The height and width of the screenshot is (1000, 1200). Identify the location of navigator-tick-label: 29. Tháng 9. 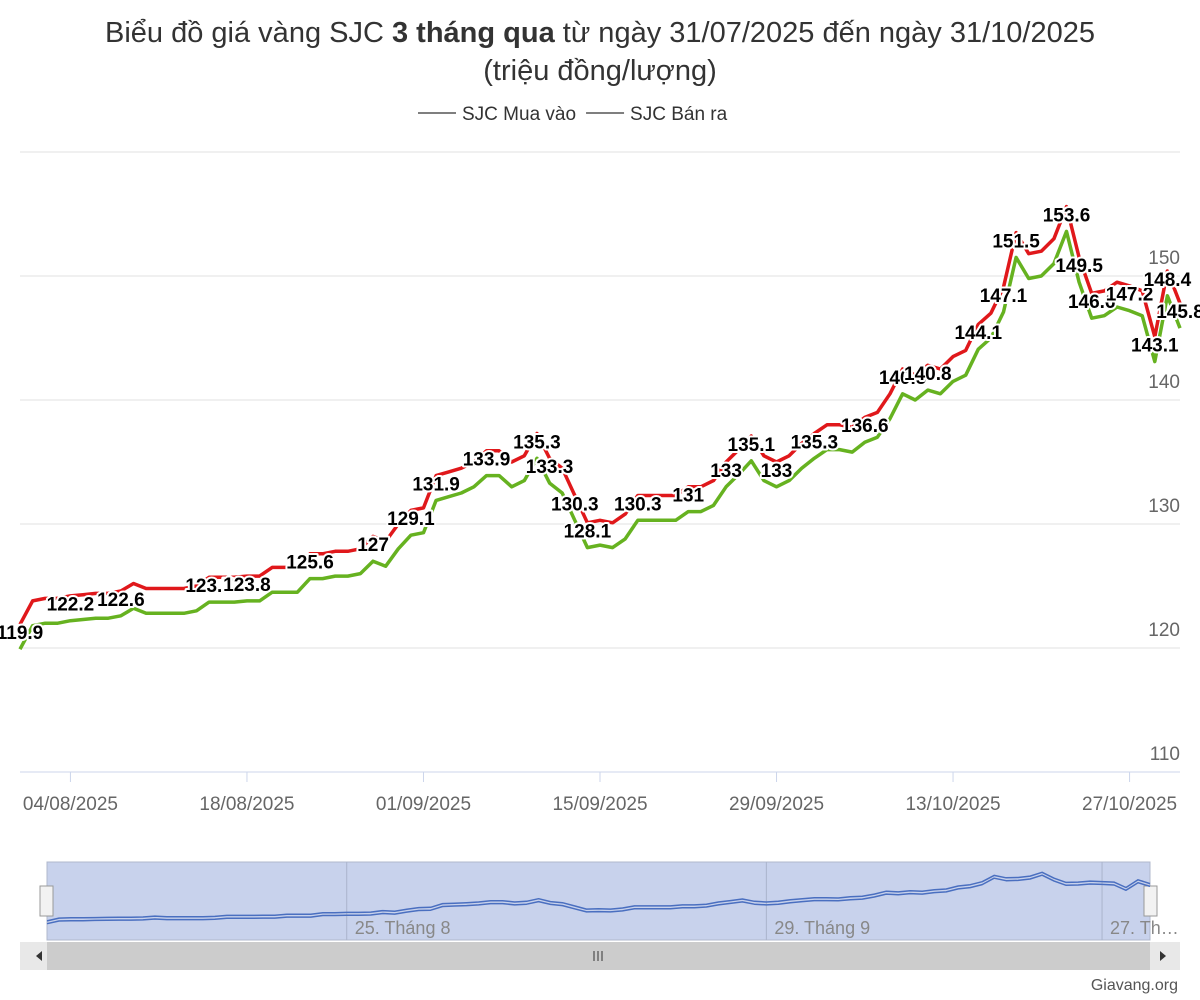
(822, 928).